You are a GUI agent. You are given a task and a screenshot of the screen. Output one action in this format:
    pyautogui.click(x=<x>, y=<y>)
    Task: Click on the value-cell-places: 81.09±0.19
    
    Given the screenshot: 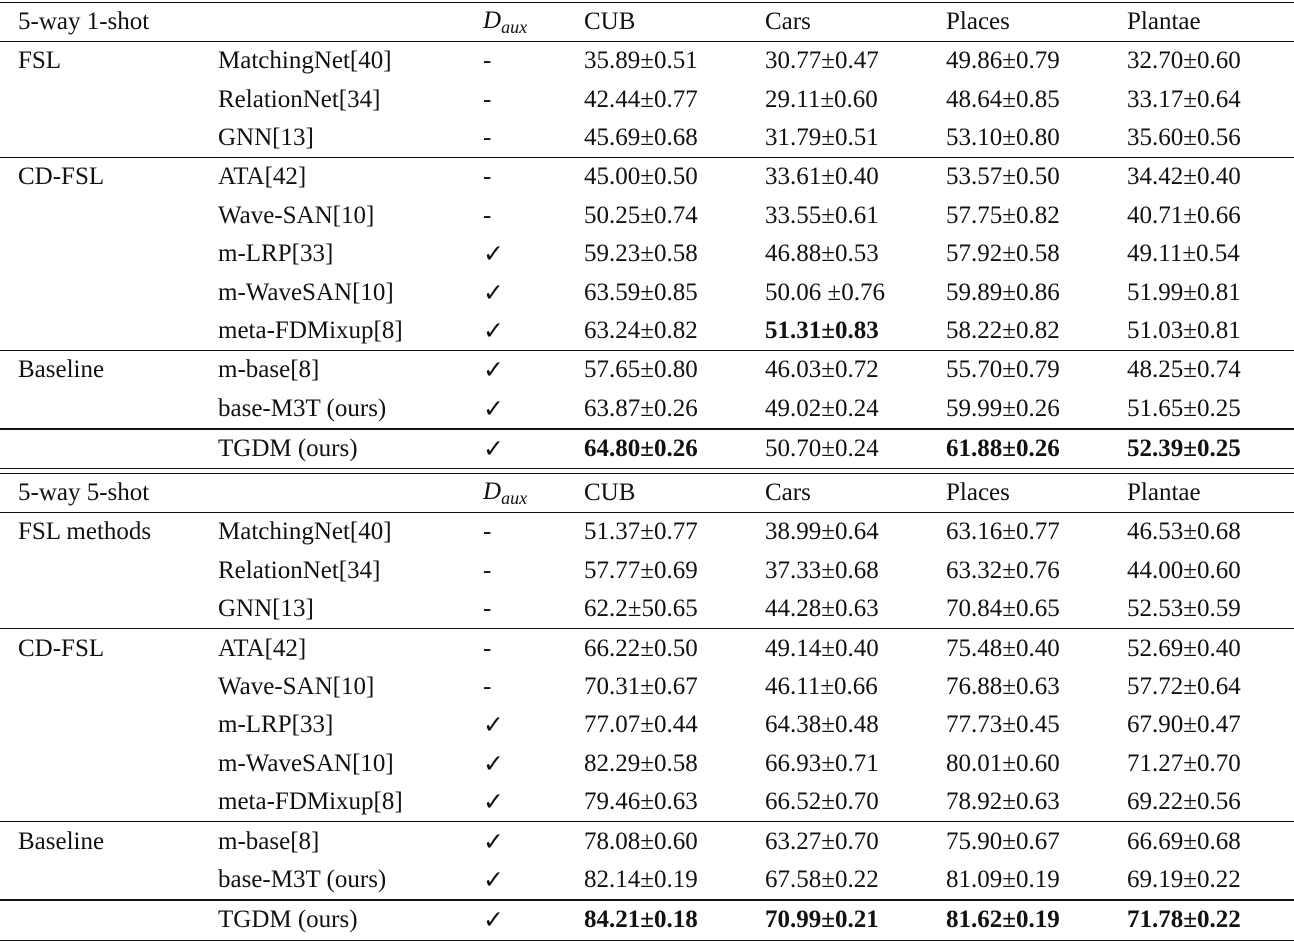 What is the action you would take?
    pyautogui.click(x=1003, y=879)
    